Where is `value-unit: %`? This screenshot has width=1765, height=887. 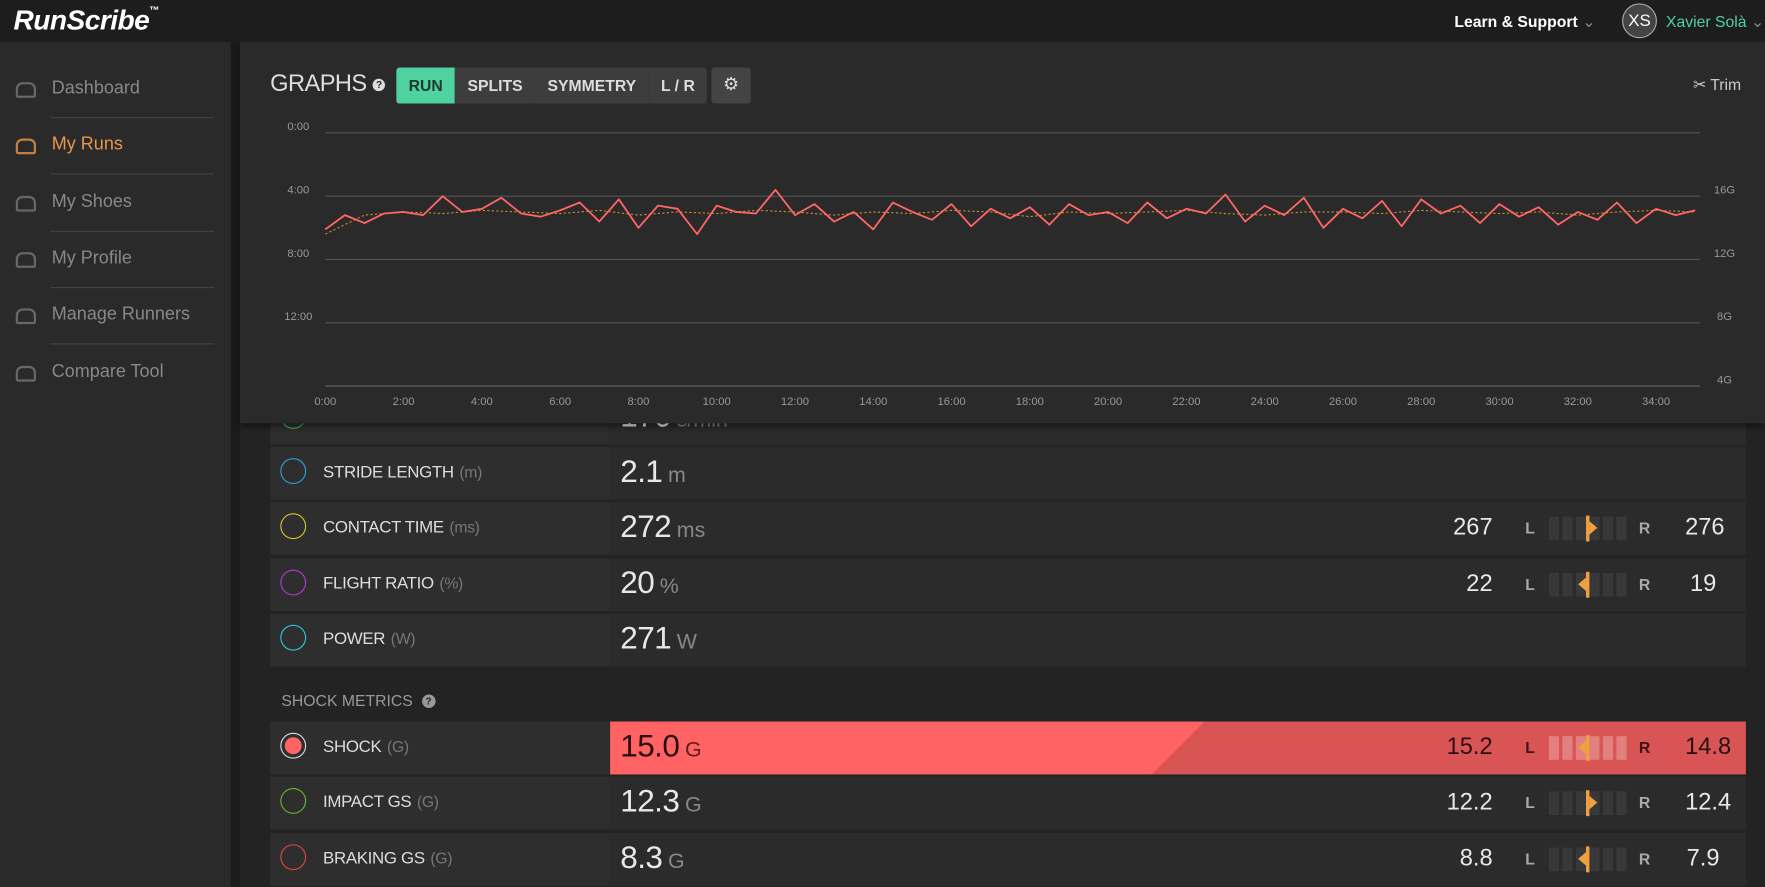 value-unit: % is located at coordinates (669, 587).